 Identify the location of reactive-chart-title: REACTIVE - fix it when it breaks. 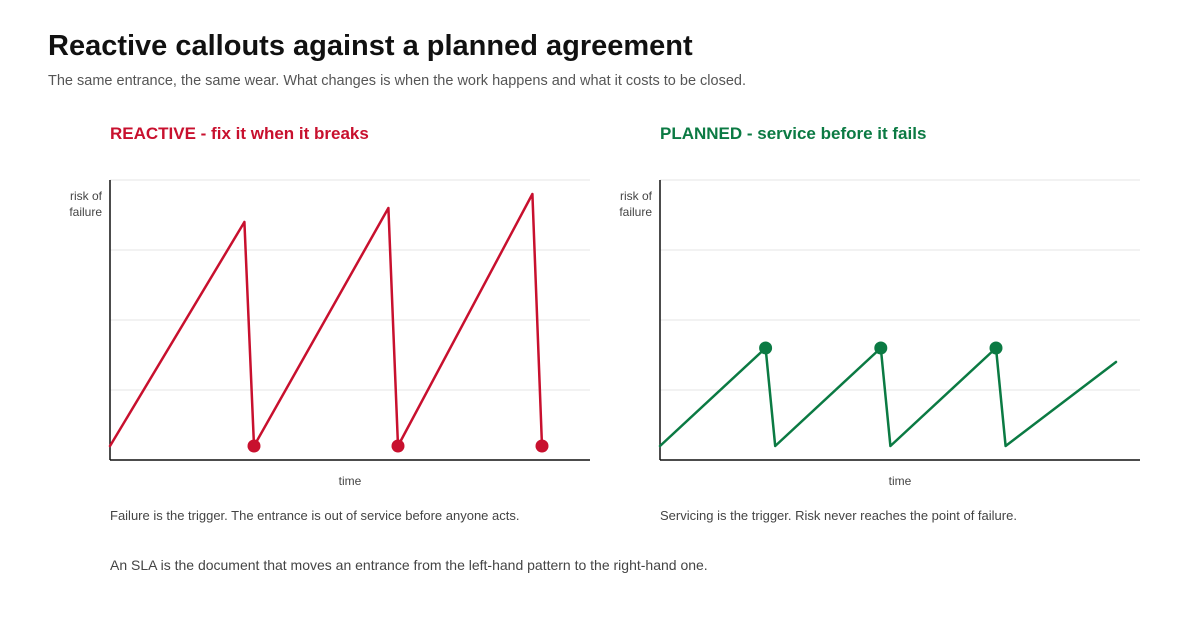
(239, 133).